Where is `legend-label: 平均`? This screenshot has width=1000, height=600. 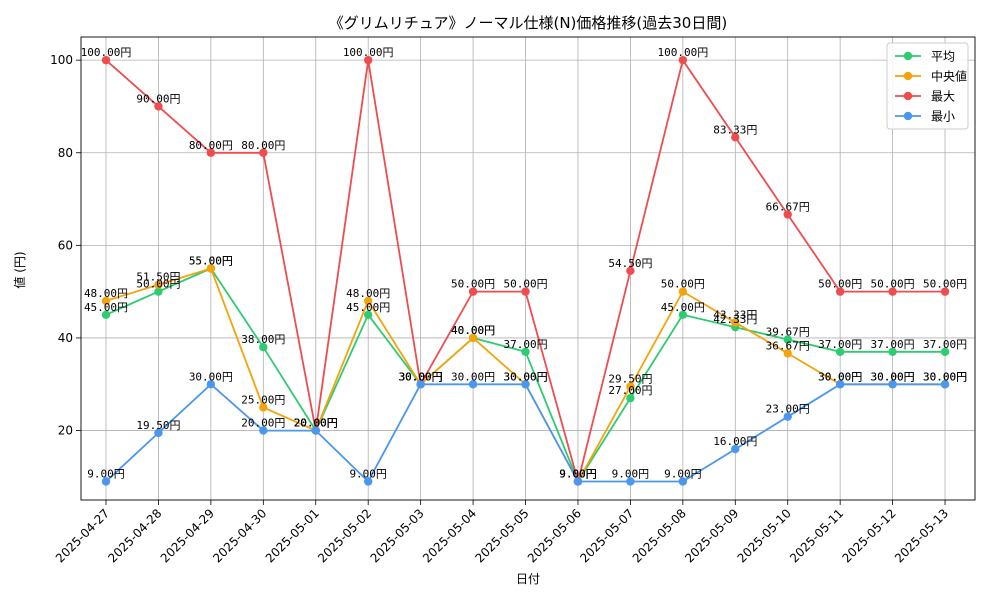
legend-label: 平均 is located at coordinates (943, 57).